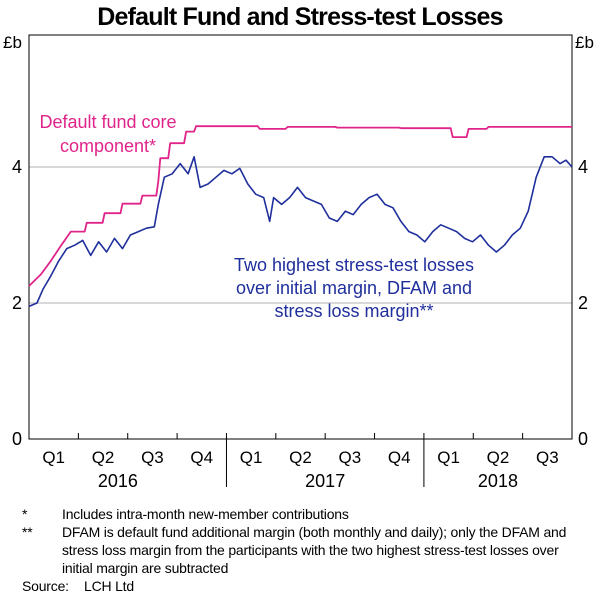  What do you see at coordinates (17, 303) in the screenshot?
I see `y-tick-left-2: 2` at bounding box center [17, 303].